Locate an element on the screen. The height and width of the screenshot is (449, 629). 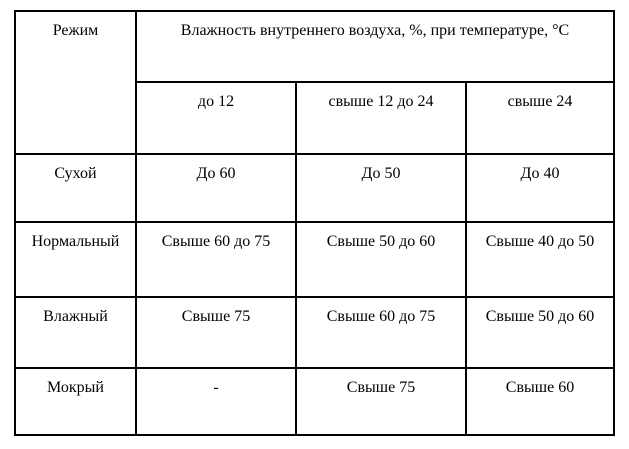
row-label-humid: Влажный is located at coordinates (75, 332).